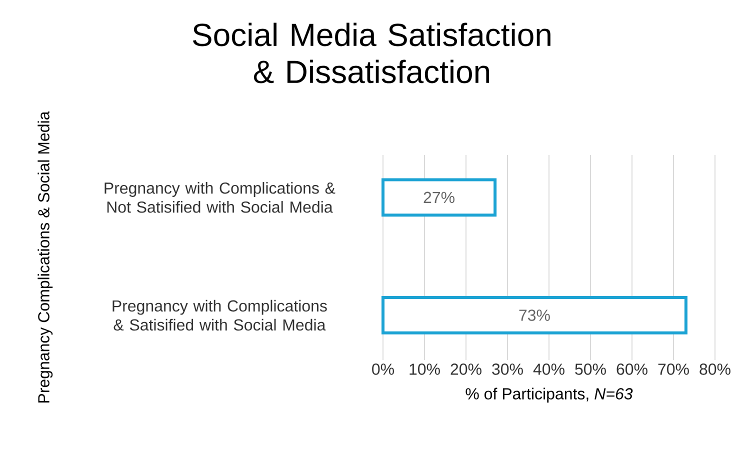 The width and height of the screenshot is (744, 453). I want to click on x-tick-label: 30%, so click(507, 369).